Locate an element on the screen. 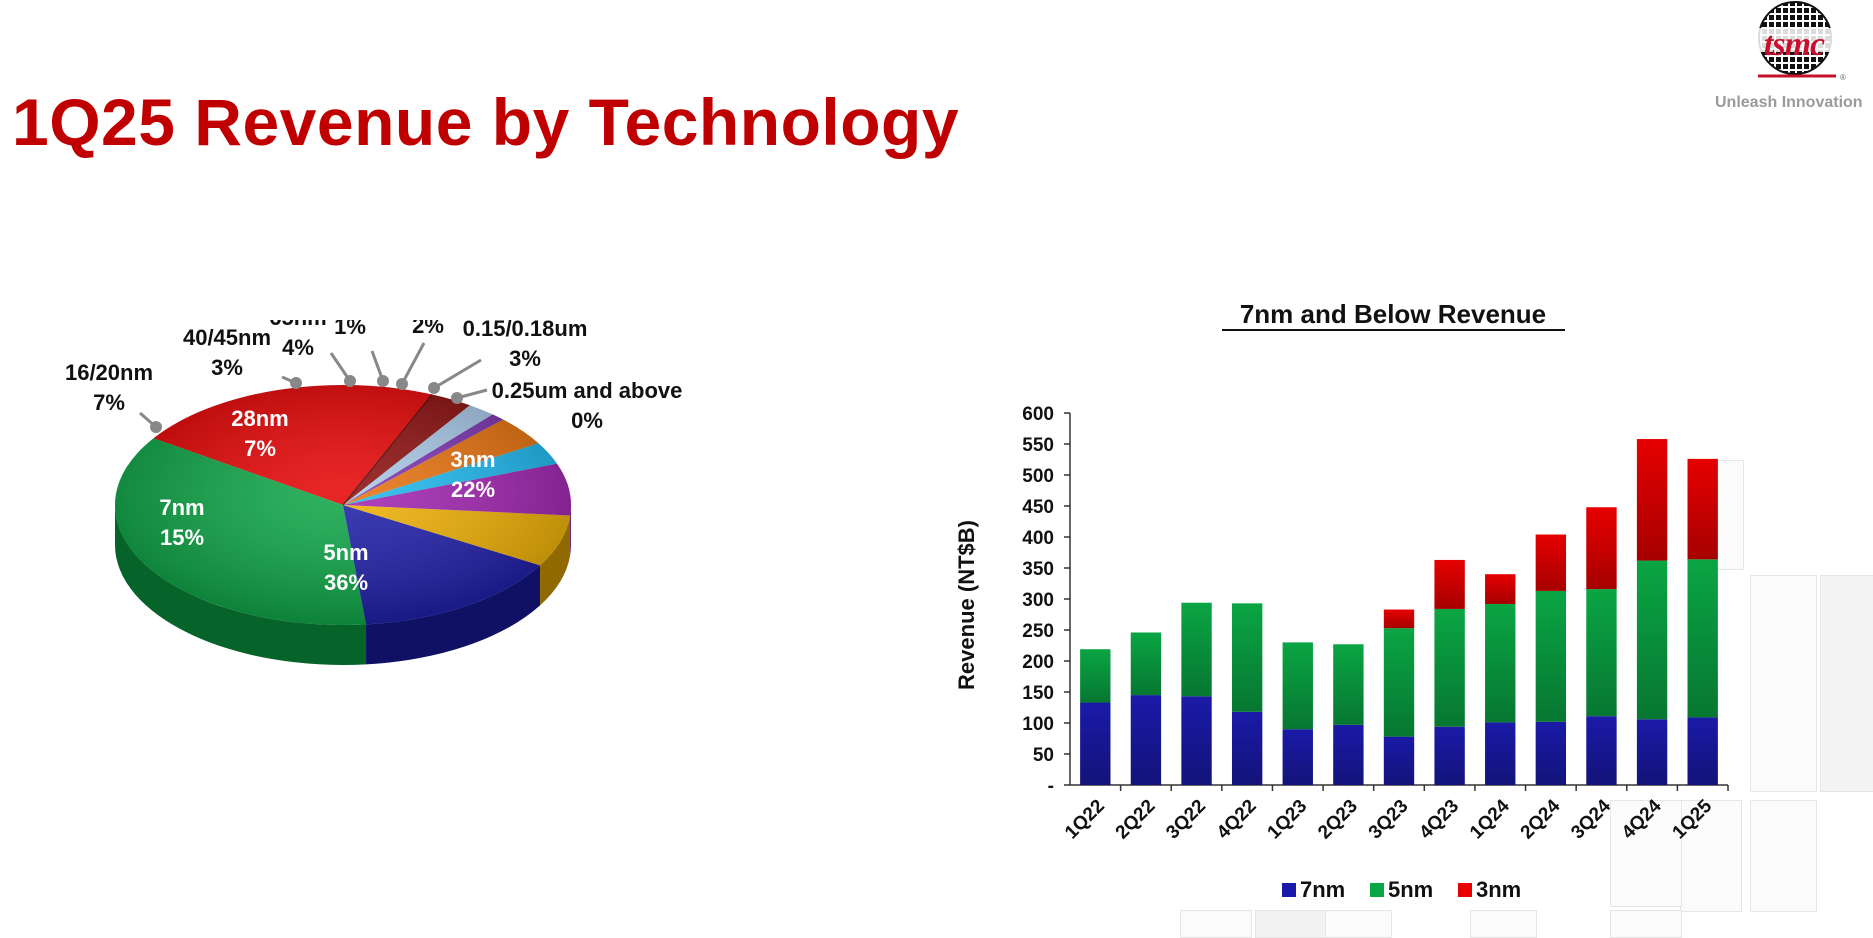 This screenshot has height=938, width=1873. y-tick-label: 500 is located at coordinates (1038, 476).